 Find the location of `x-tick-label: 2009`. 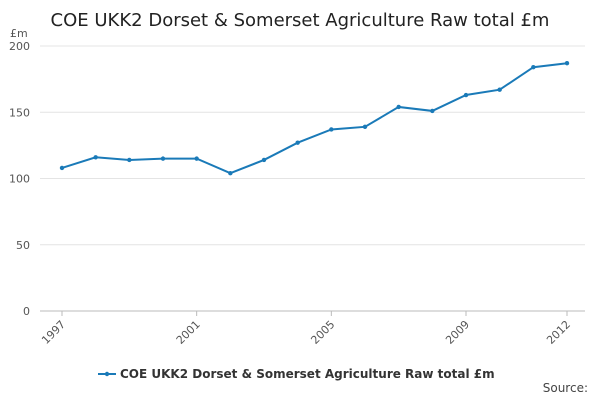

x-tick-label: 2009 is located at coordinates (457, 332).